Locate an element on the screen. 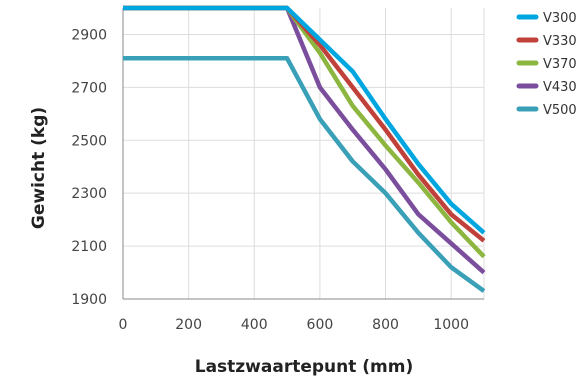 This screenshot has height=385, width=579. x-tick-labels: 0 200 400 600 800 1000 is located at coordinates (294, 325).